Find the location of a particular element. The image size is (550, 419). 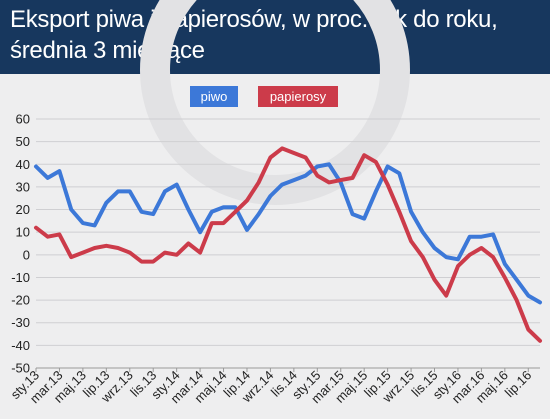

y-tick-label: 50 is located at coordinates (23, 141).